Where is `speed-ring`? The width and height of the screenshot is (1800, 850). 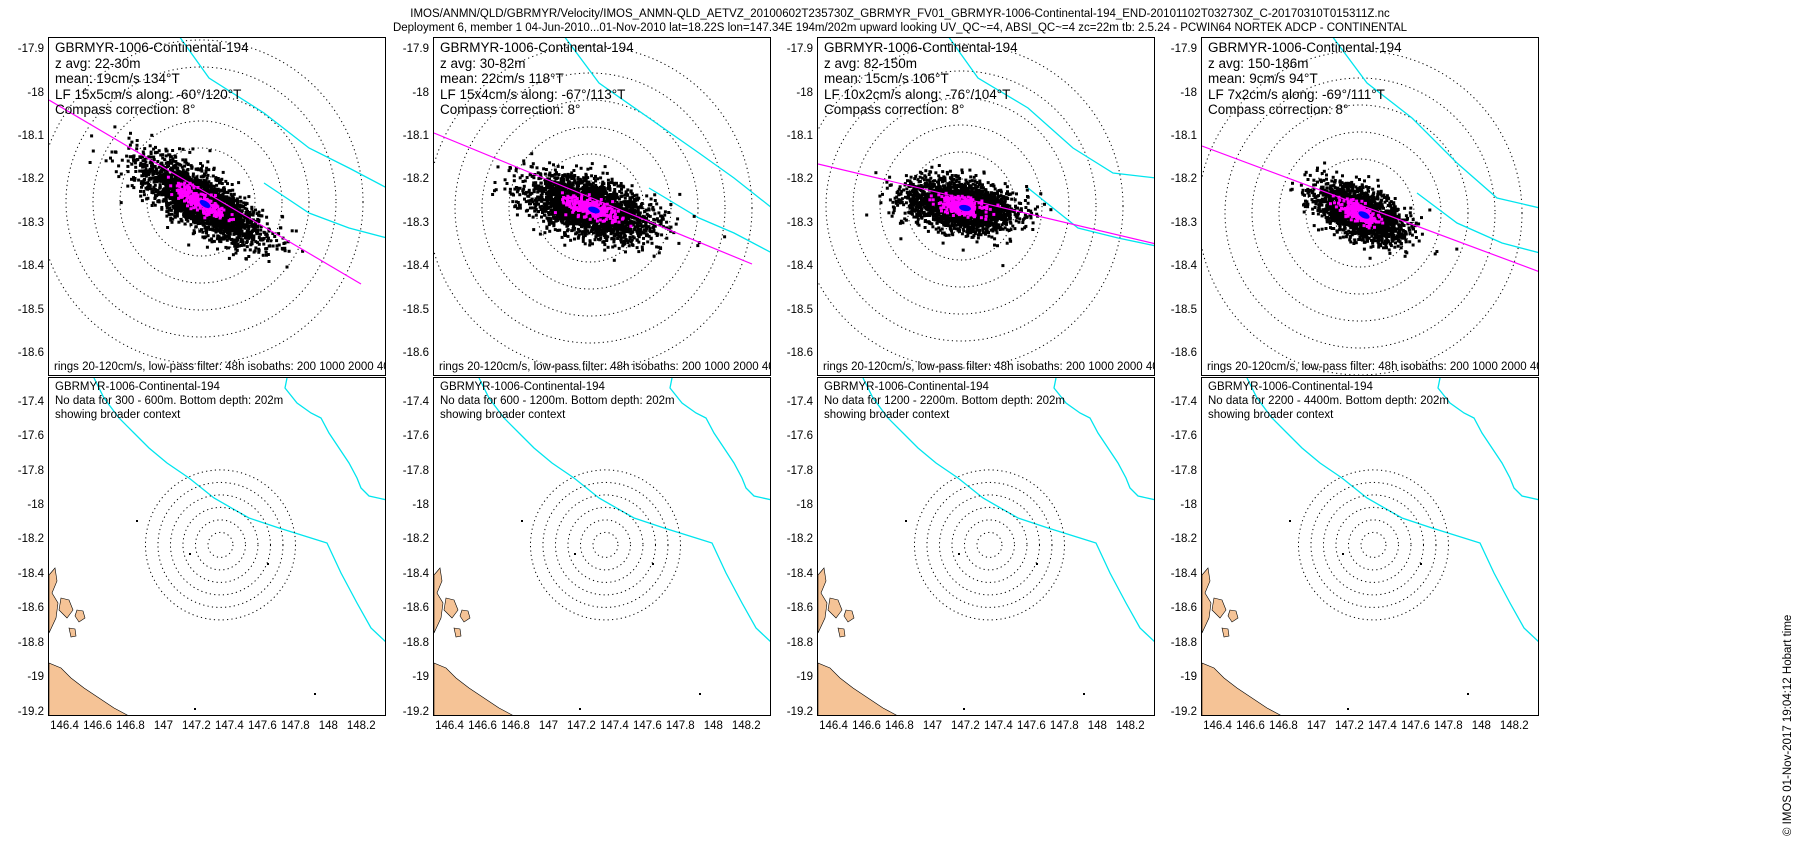 speed-ring is located at coordinates (590, 208).